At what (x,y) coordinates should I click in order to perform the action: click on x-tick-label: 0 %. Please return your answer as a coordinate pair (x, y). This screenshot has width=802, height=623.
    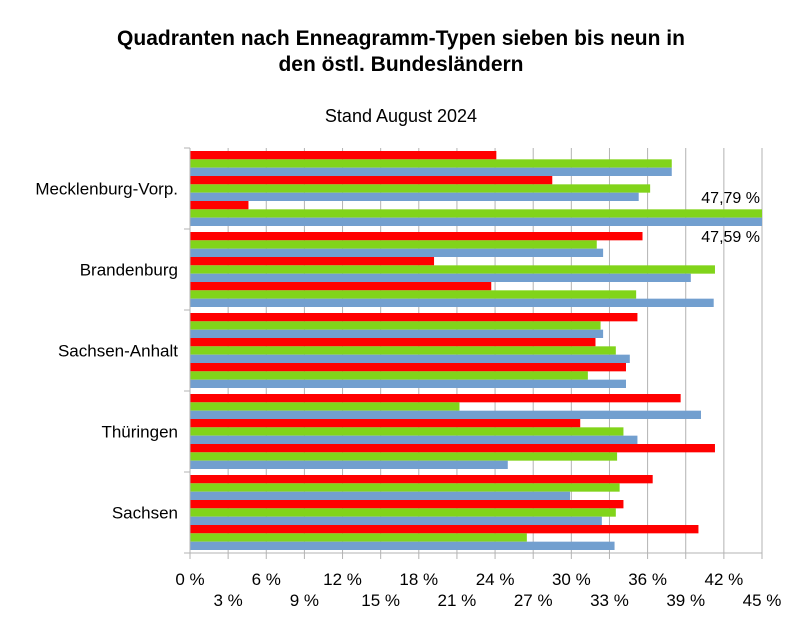
    Looking at the image, I should click on (189, 579).